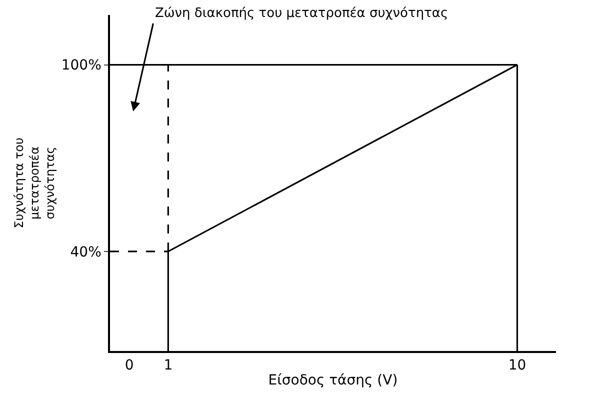  I want to click on y-axis-title: Συχνότητα του μετατροπέα συχνότητας, so click(35, 183).